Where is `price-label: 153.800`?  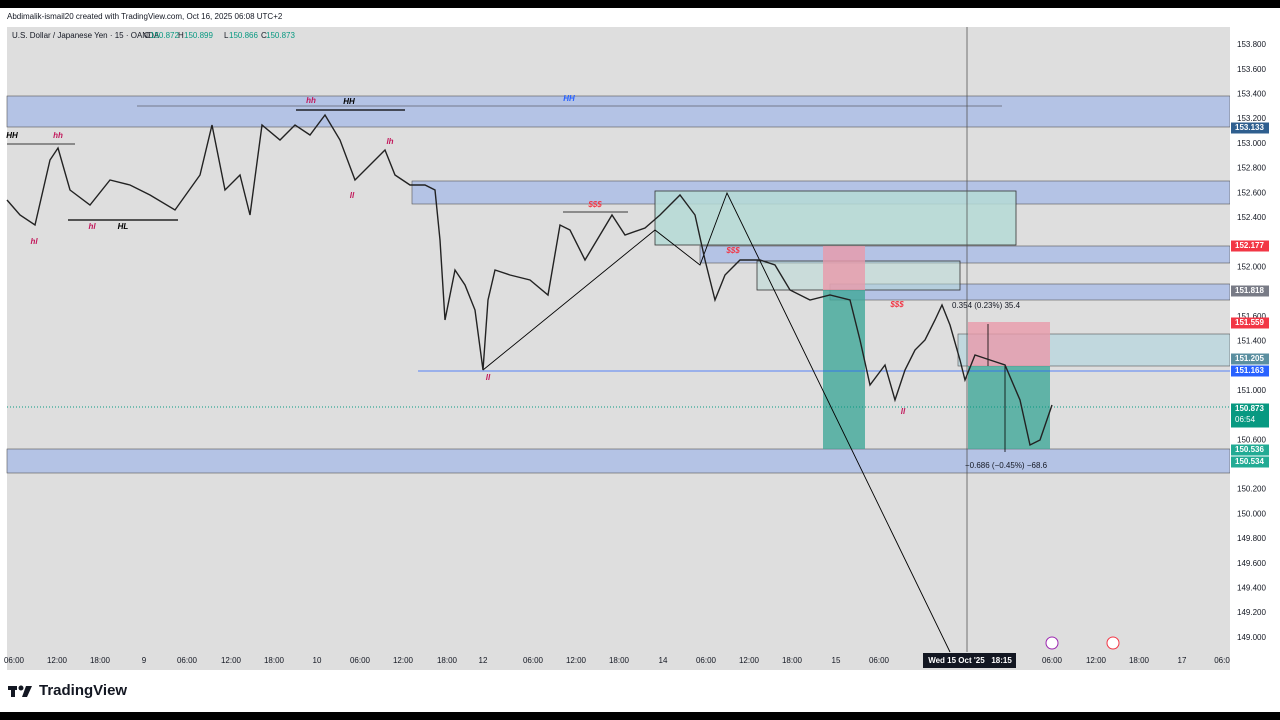 price-label: 153.800 is located at coordinates (1251, 44).